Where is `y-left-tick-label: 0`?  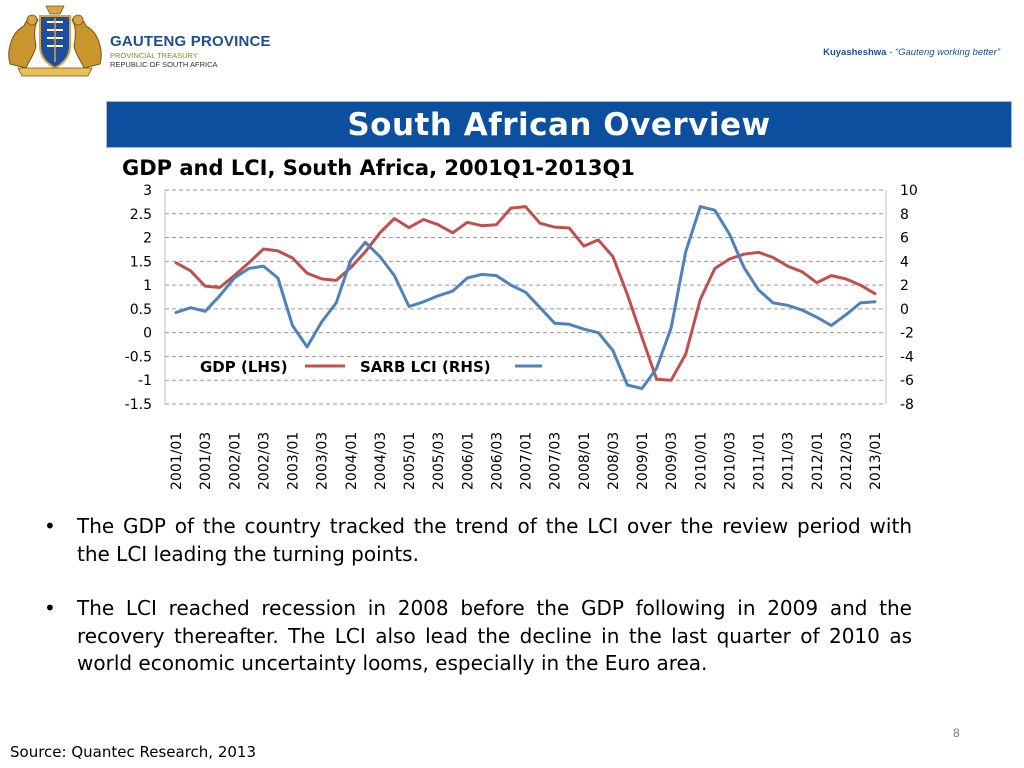 y-left-tick-label: 0 is located at coordinates (147, 334).